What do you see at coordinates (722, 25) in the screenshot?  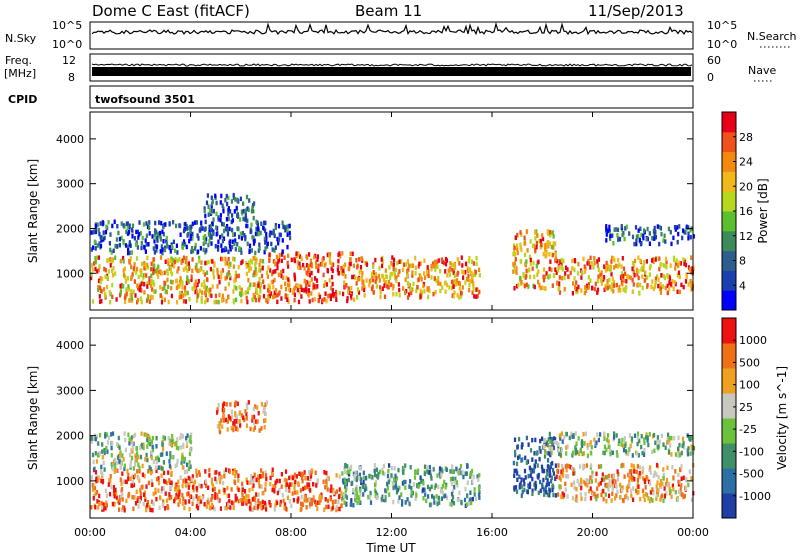 I see `noise-right-tick-top: 10^5` at bounding box center [722, 25].